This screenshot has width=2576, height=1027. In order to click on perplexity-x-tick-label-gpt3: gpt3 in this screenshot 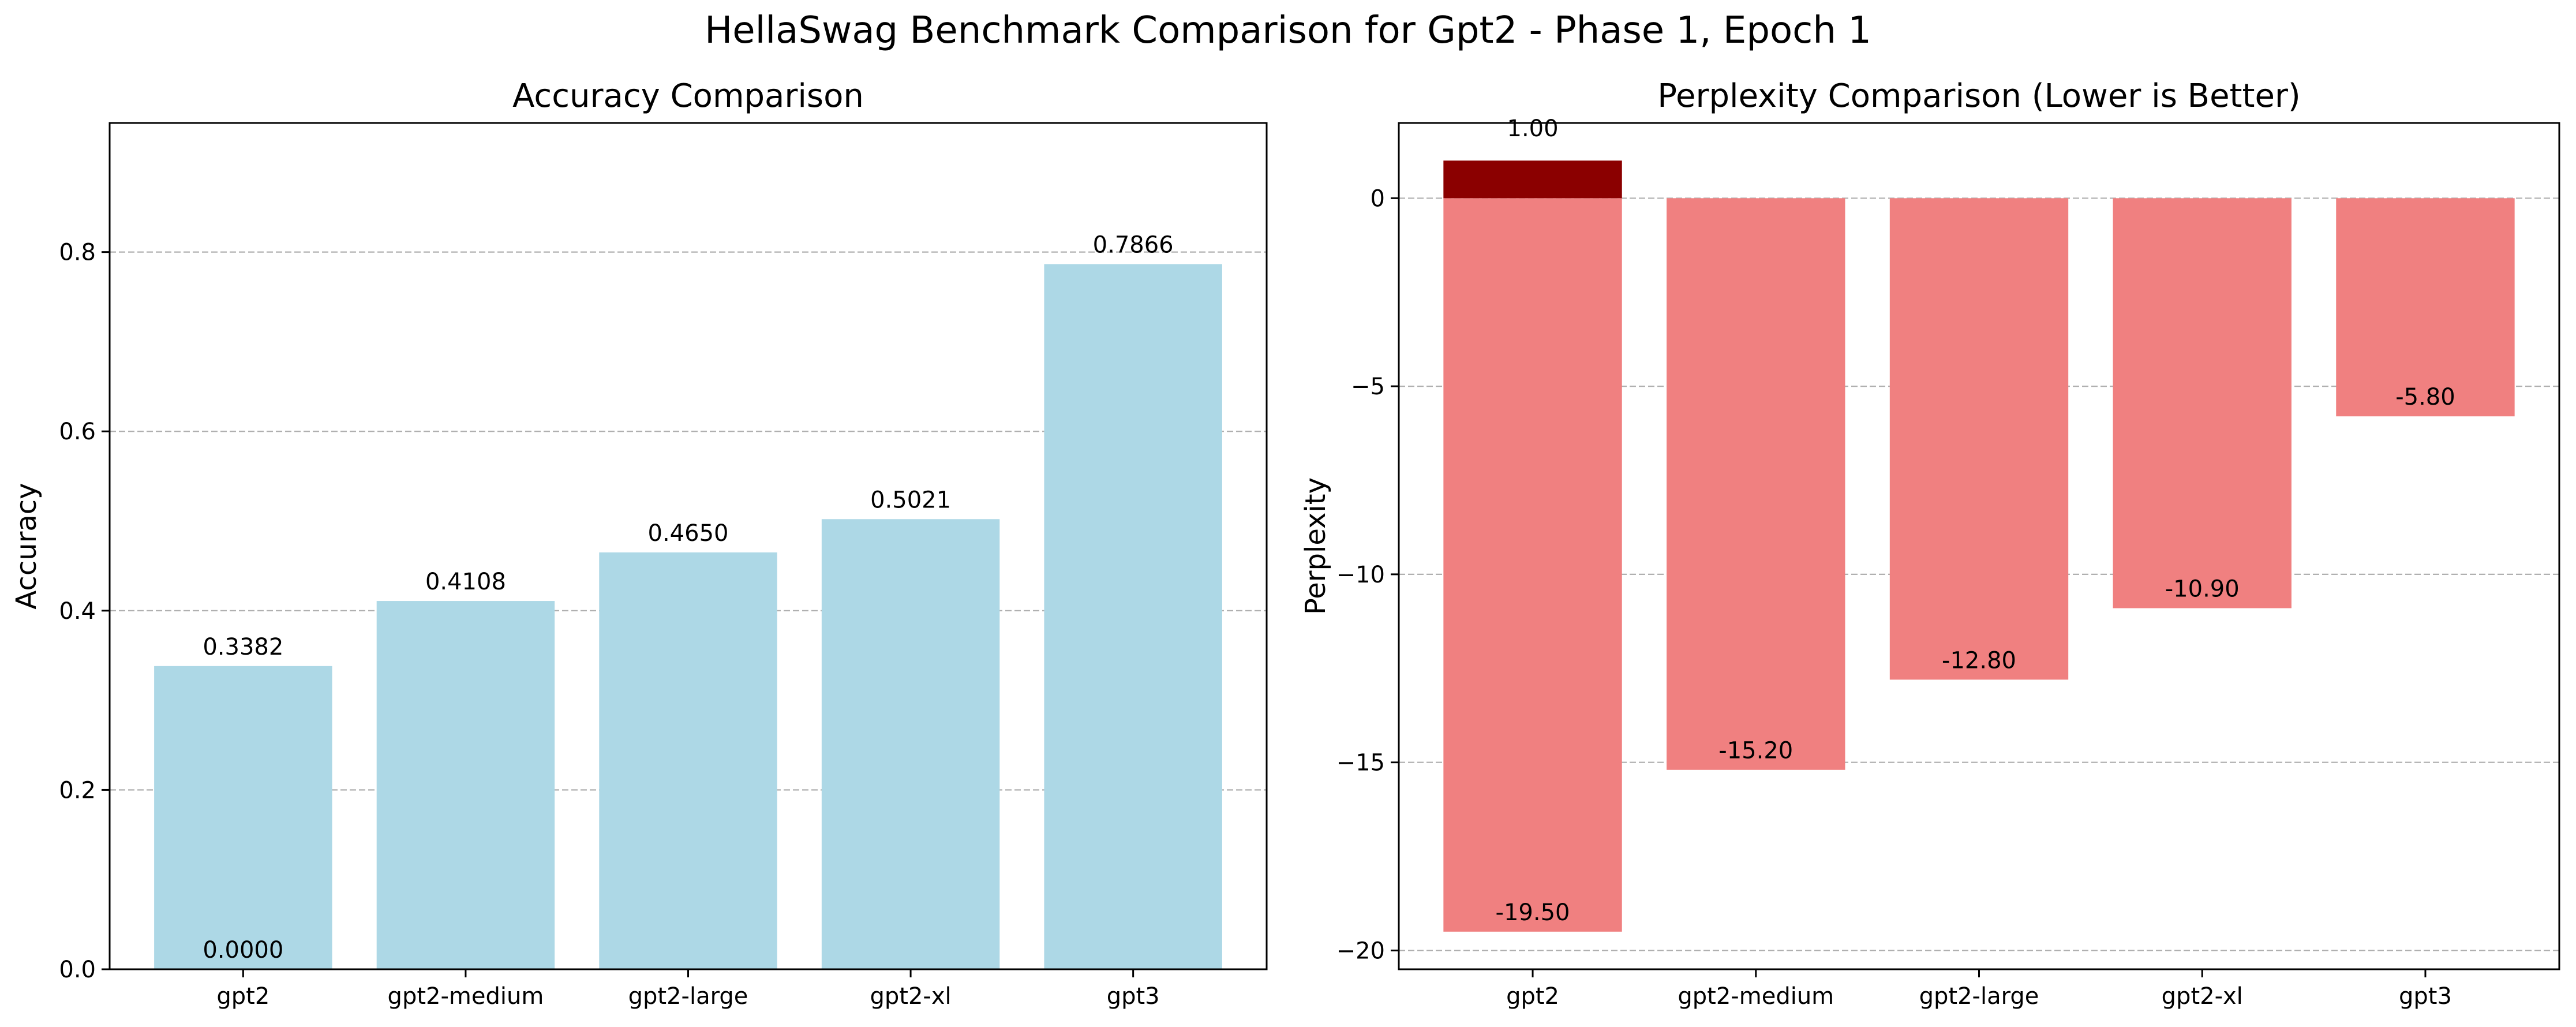, I will do `click(2425, 996)`.